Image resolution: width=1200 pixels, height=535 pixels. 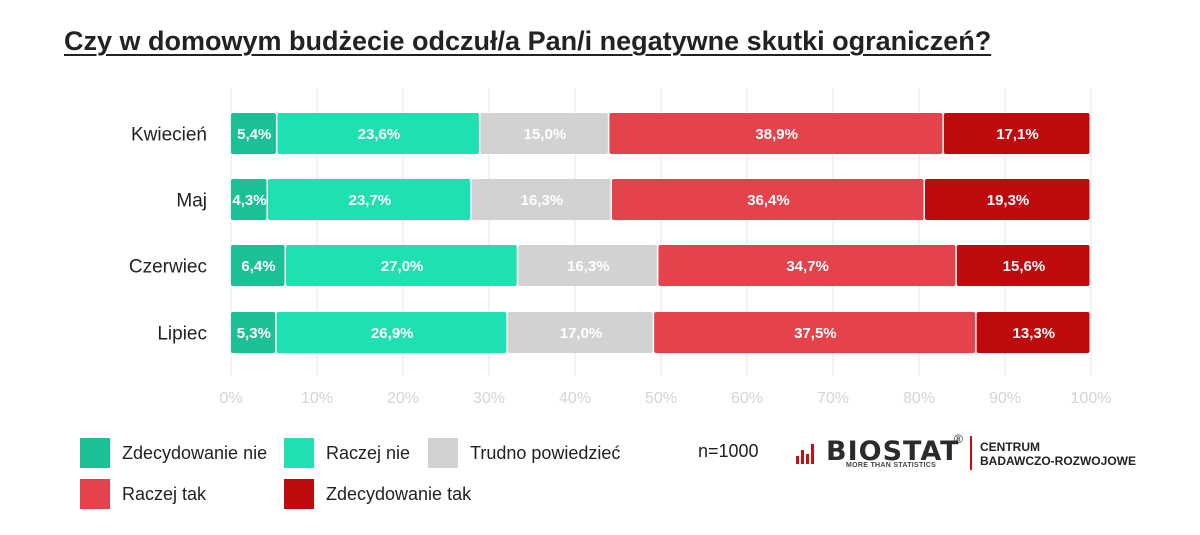 I want to click on legend-item: Zdecydowanie nie, so click(x=173, y=453).